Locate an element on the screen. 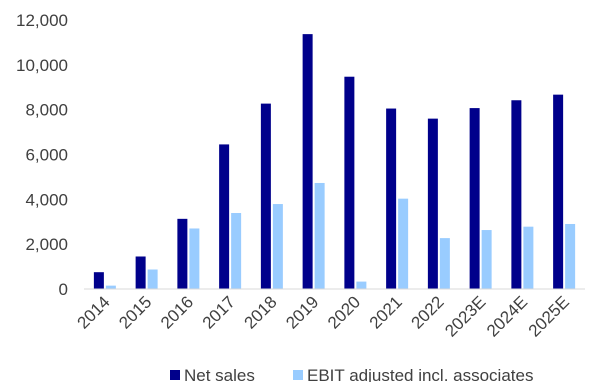 The image size is (593, 382). y-tick-label: 8,000 is located at coordinates (46, 110).